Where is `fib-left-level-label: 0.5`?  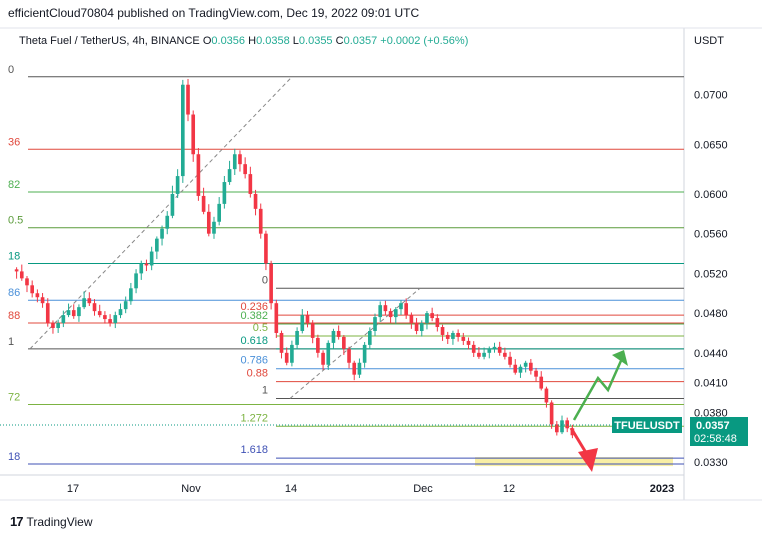
fib-left-level-label: 0.5 is located at coordinates (15, 221).